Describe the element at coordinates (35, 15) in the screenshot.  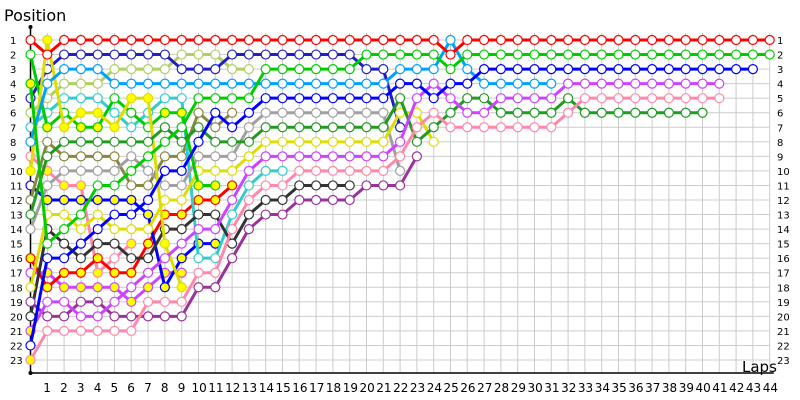
I see `y-axis-label: Position` at that location.